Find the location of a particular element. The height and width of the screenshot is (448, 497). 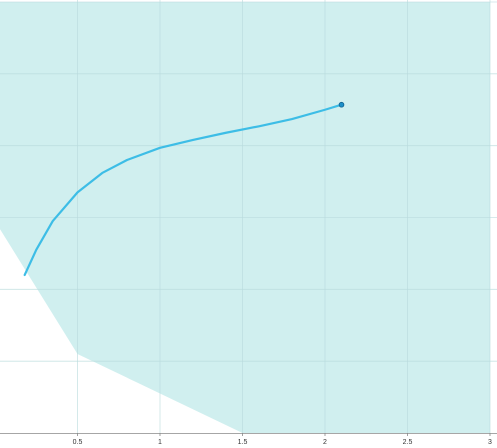

x-axis: 0.5 1 1.5 2 2.5 3 is located at coordinates (248, 439).